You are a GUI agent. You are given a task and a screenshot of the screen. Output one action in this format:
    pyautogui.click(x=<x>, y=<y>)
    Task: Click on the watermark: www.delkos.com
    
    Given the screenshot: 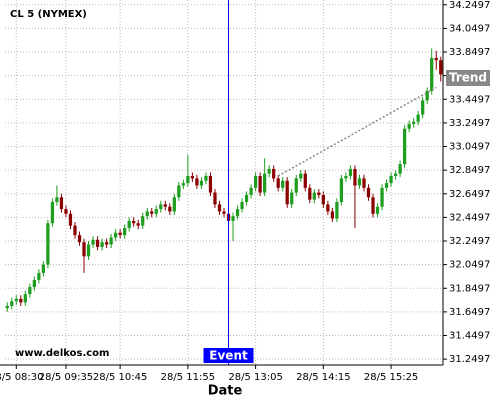 What is the action you would take?
    pyautogui.click(x=62, y=353)
    